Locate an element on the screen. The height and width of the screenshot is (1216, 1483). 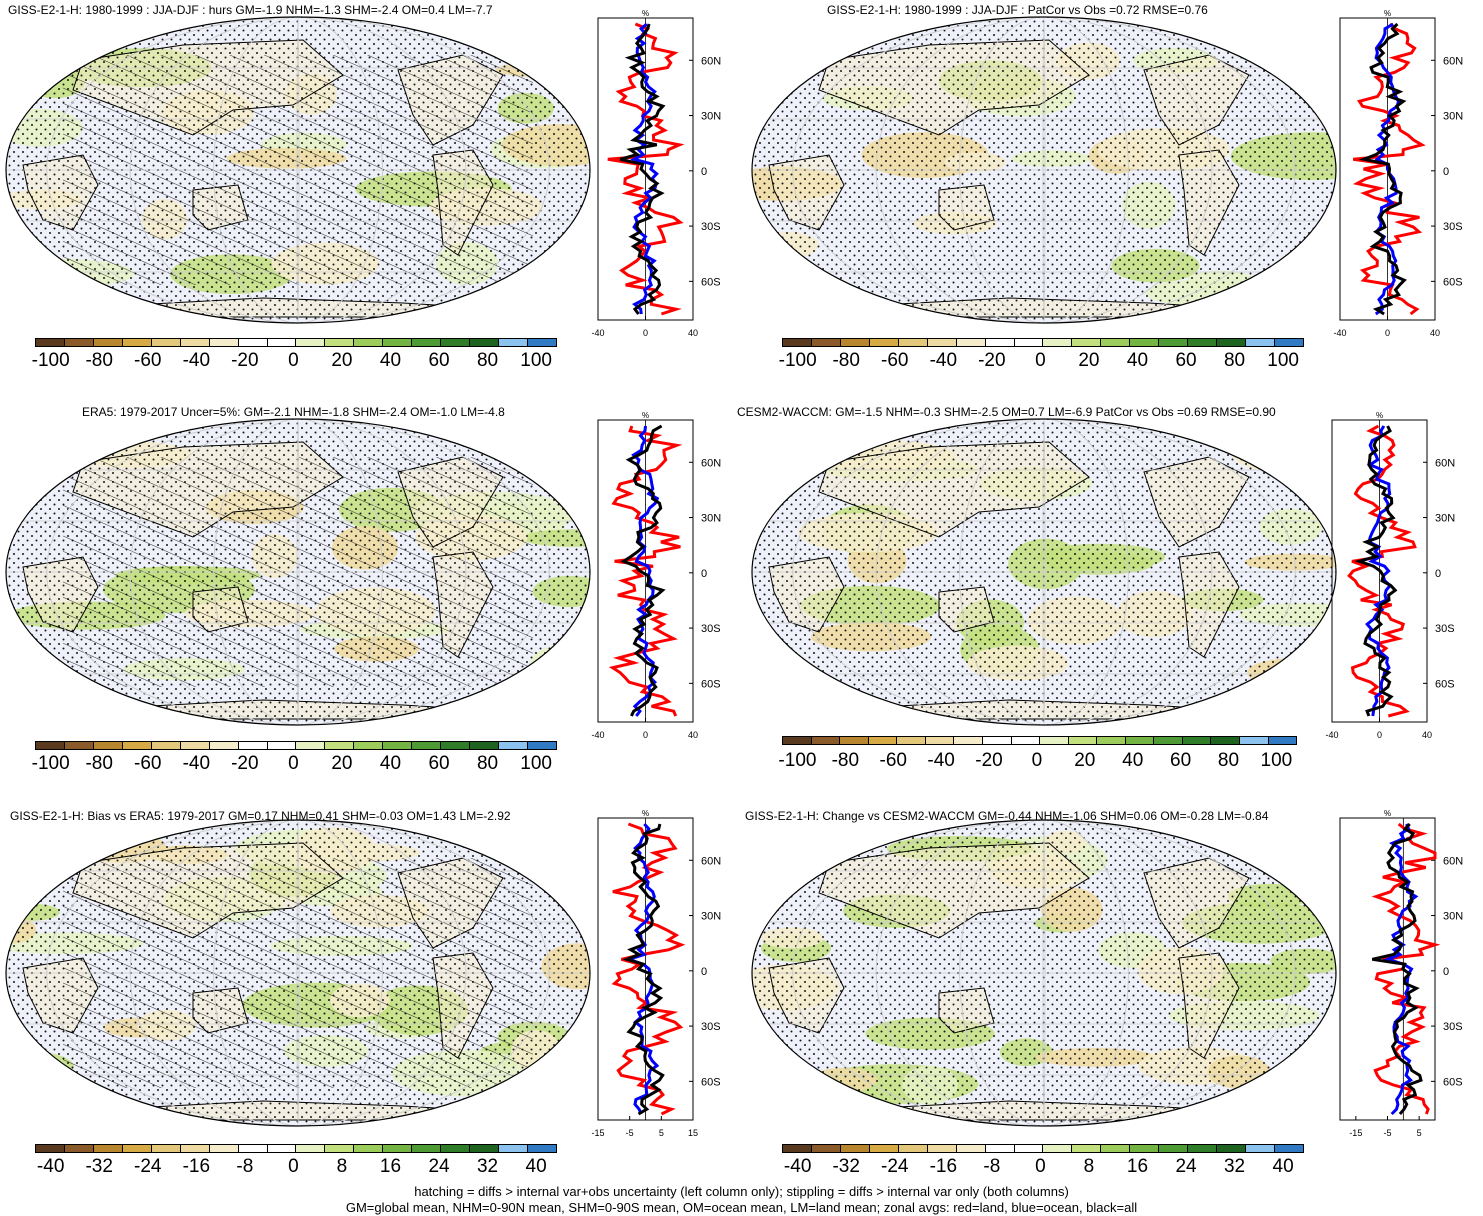
x-tick-label: 40 is located at coordinates (1427, 735).